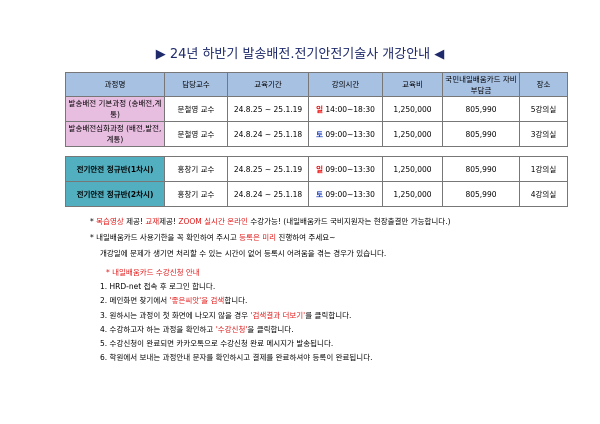  What do you see at coordinates (175, 315) in the screenshot?
I see `text: 3. 원하시는 과정이 첫 화면에 나오지 않을 경우` at bounding box center [175, 315].